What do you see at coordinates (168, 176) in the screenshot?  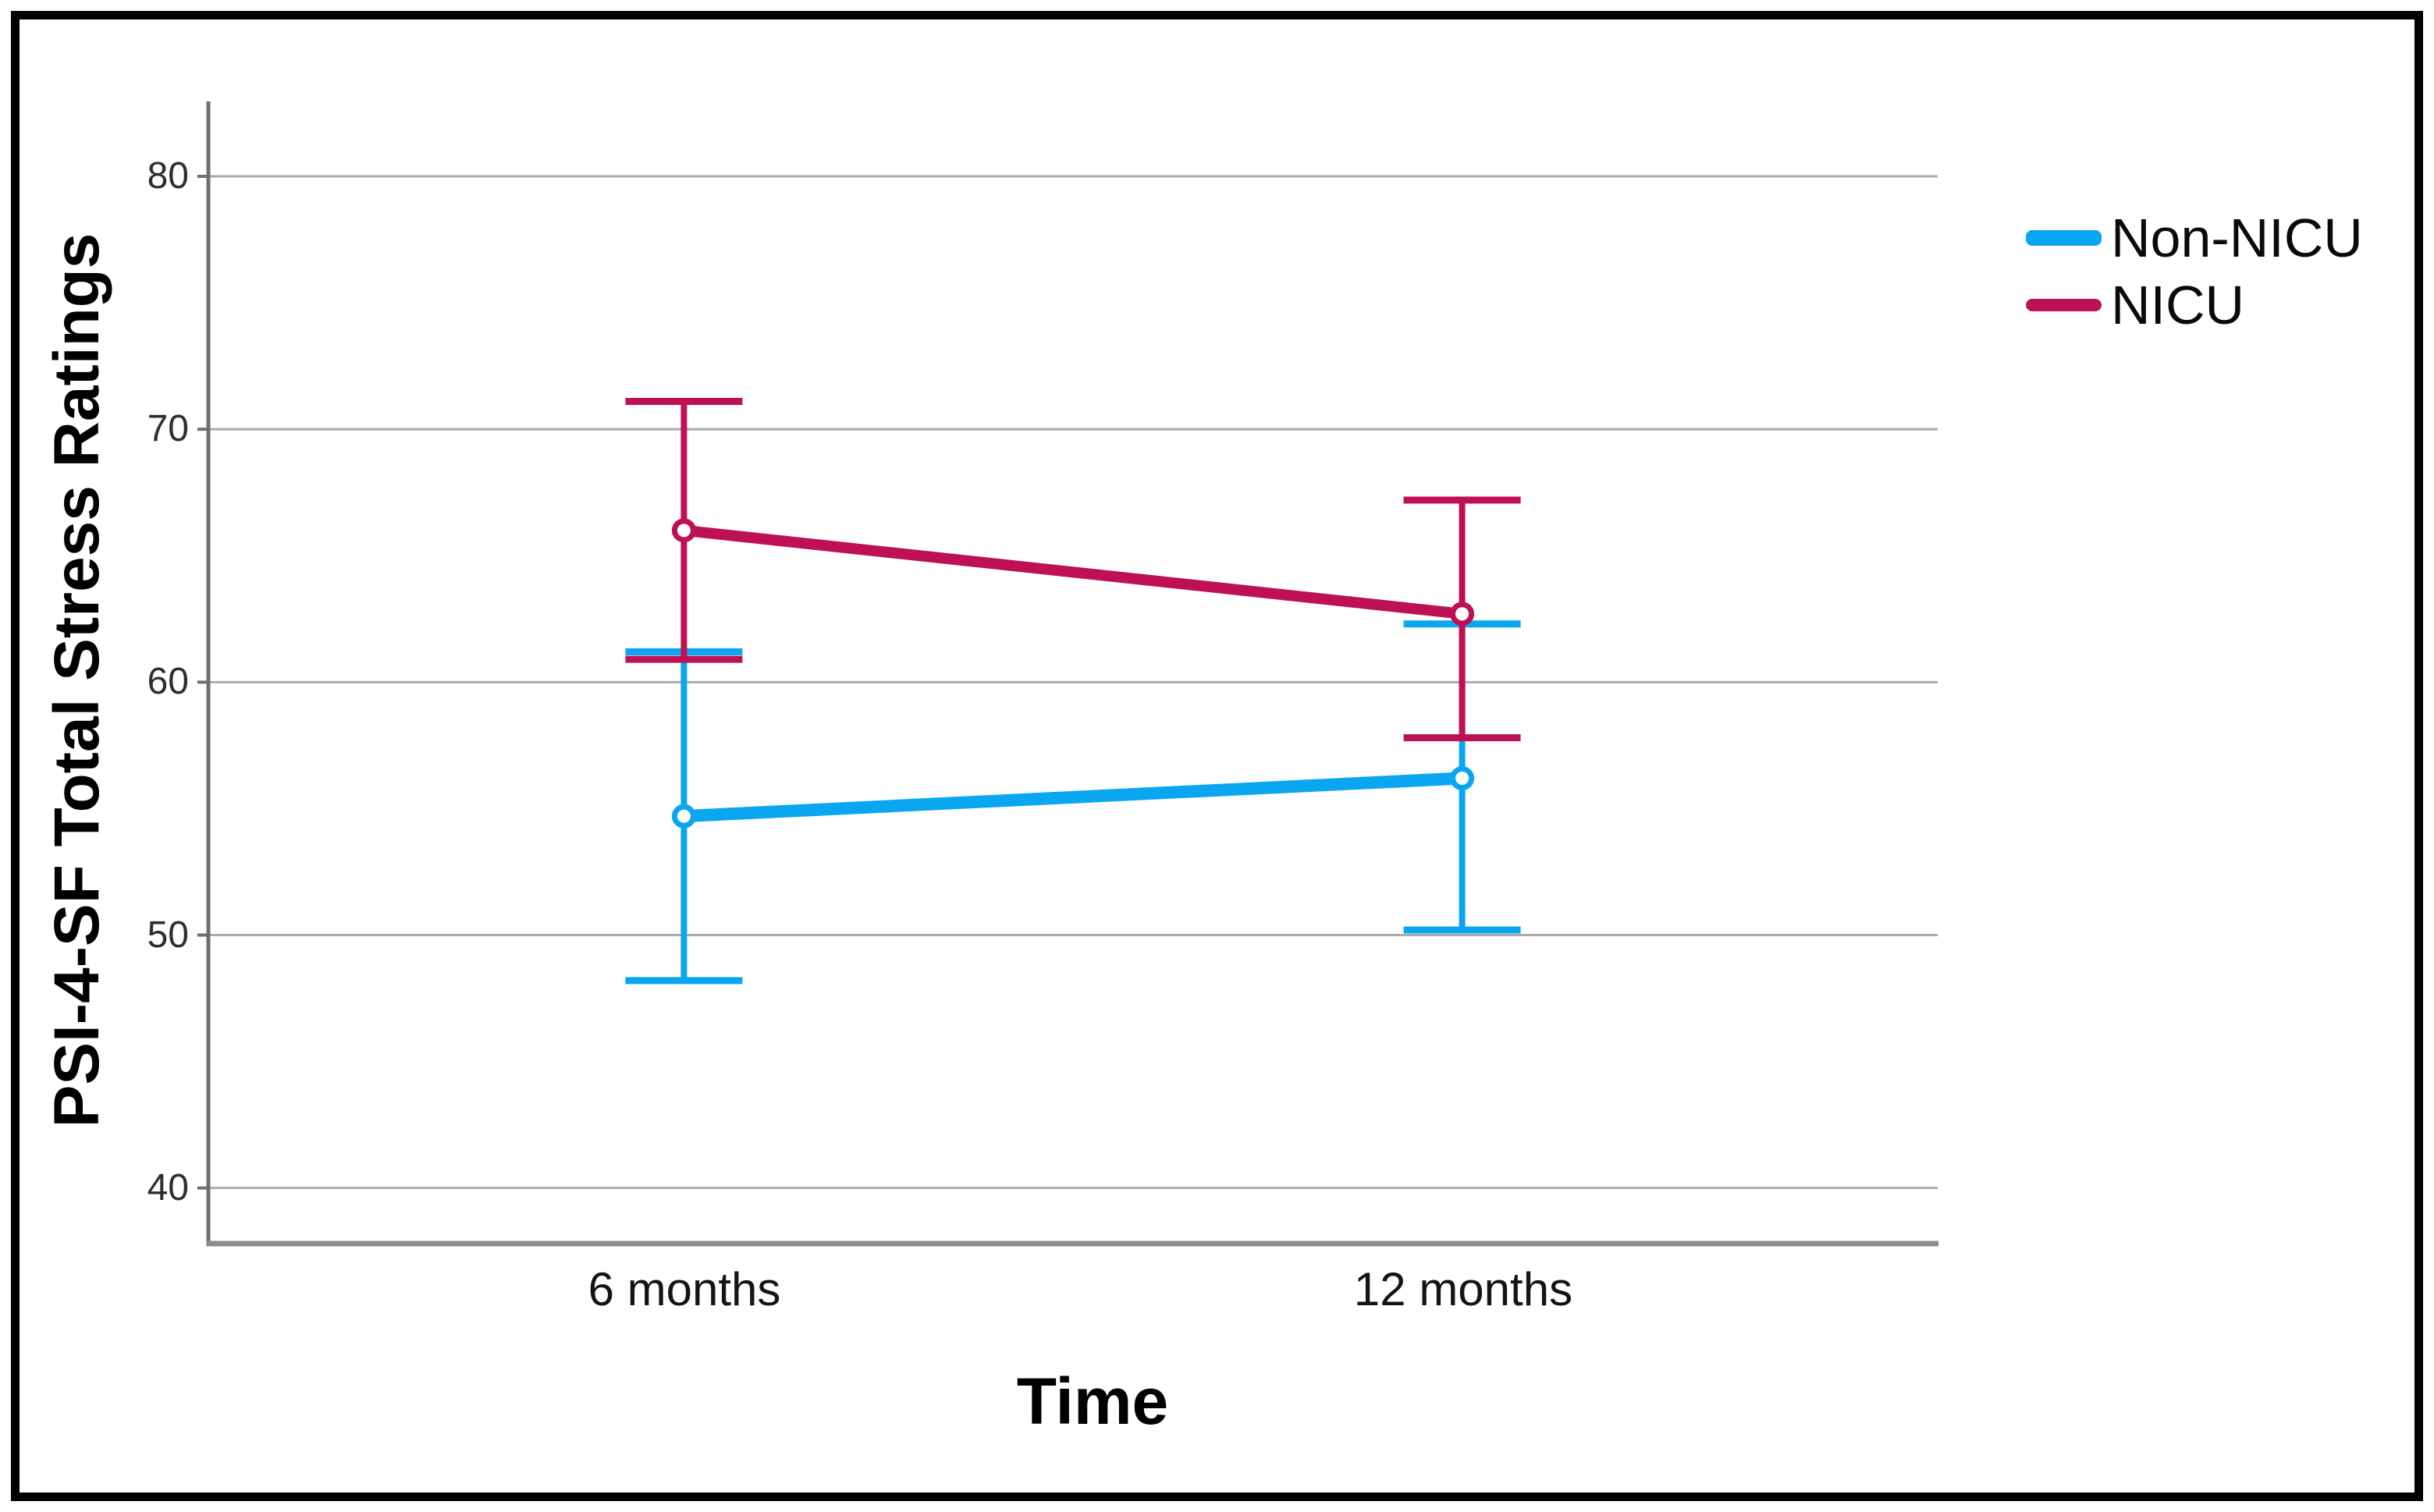 I see `y-tick-label-80: 80` at bounding box center [168, 176].